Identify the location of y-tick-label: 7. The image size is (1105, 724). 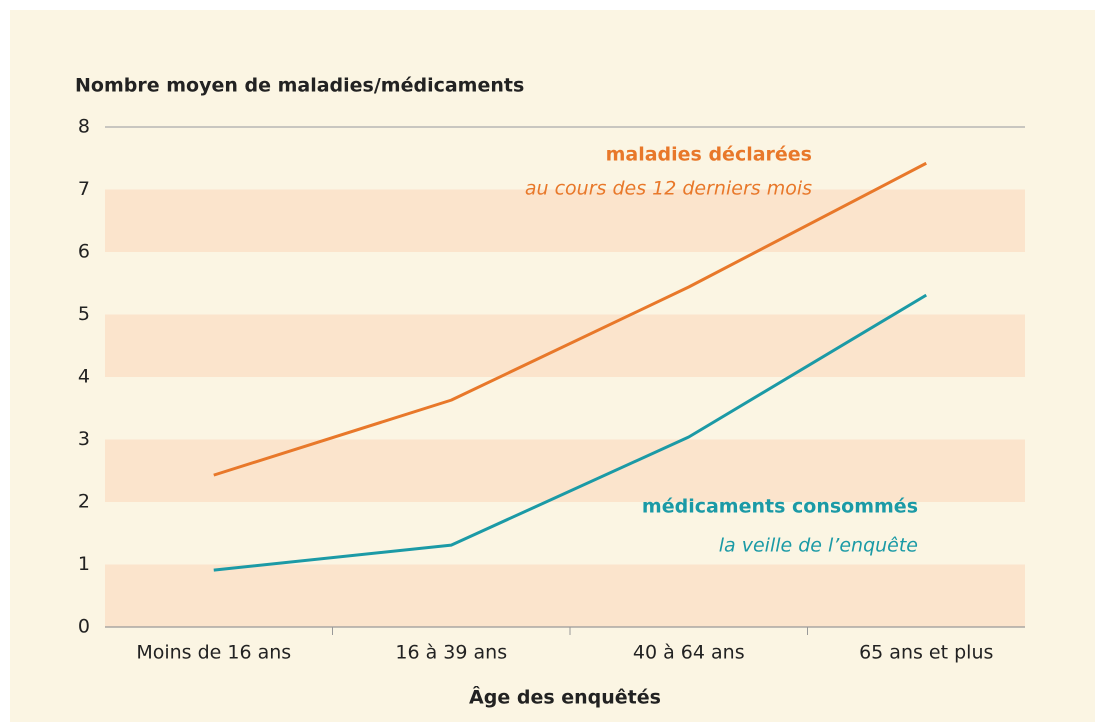
(84, 189).